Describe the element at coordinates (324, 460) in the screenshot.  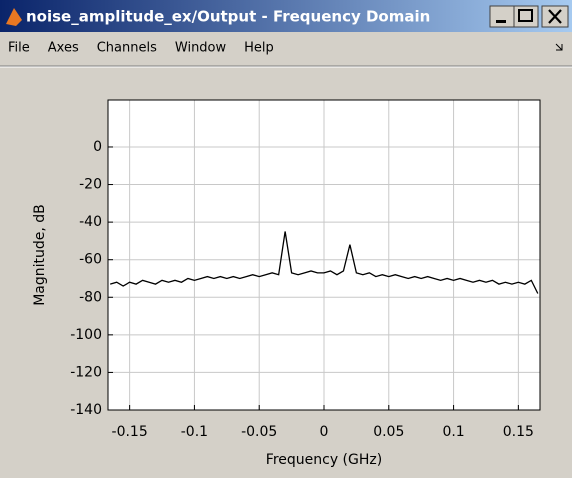
I see `x-axis-label: Frequency (GHz)` at that location.